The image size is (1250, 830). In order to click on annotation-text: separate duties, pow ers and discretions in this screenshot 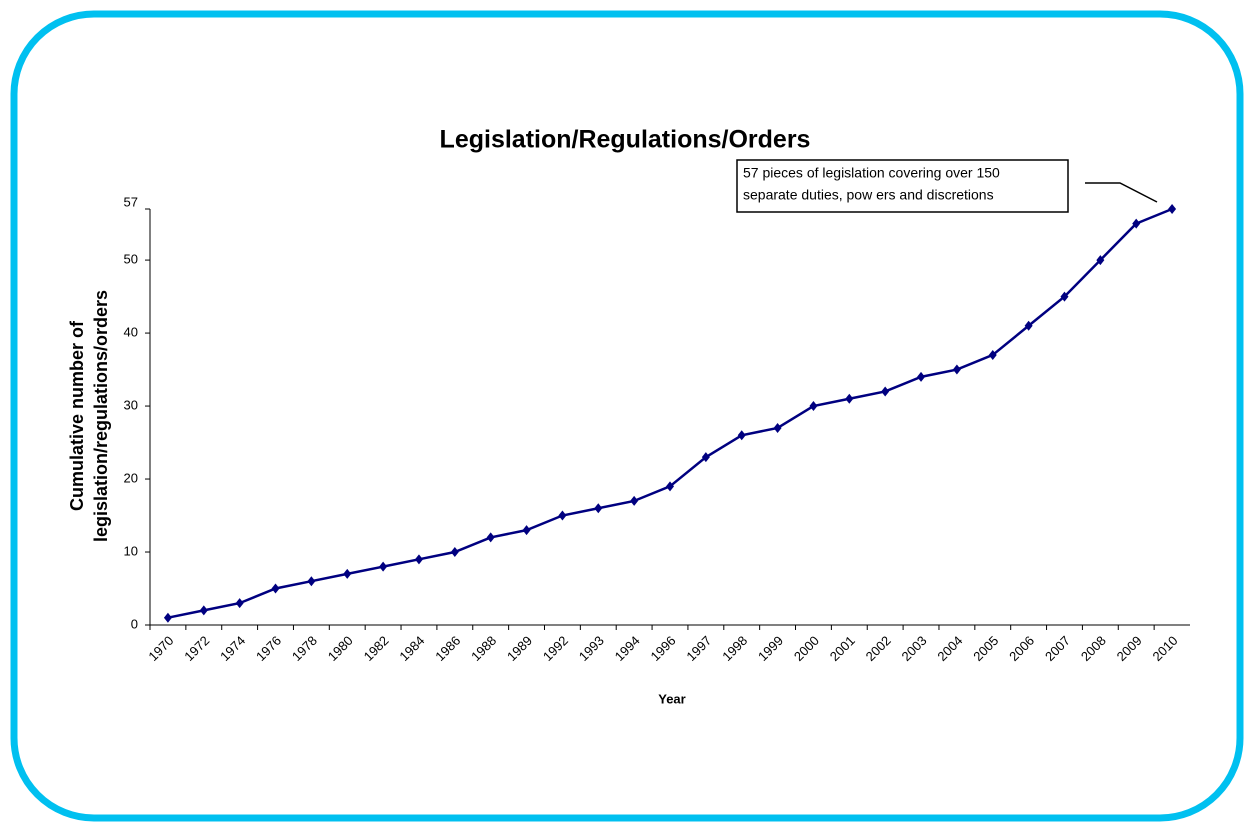, I will do `click(868, 195)`.